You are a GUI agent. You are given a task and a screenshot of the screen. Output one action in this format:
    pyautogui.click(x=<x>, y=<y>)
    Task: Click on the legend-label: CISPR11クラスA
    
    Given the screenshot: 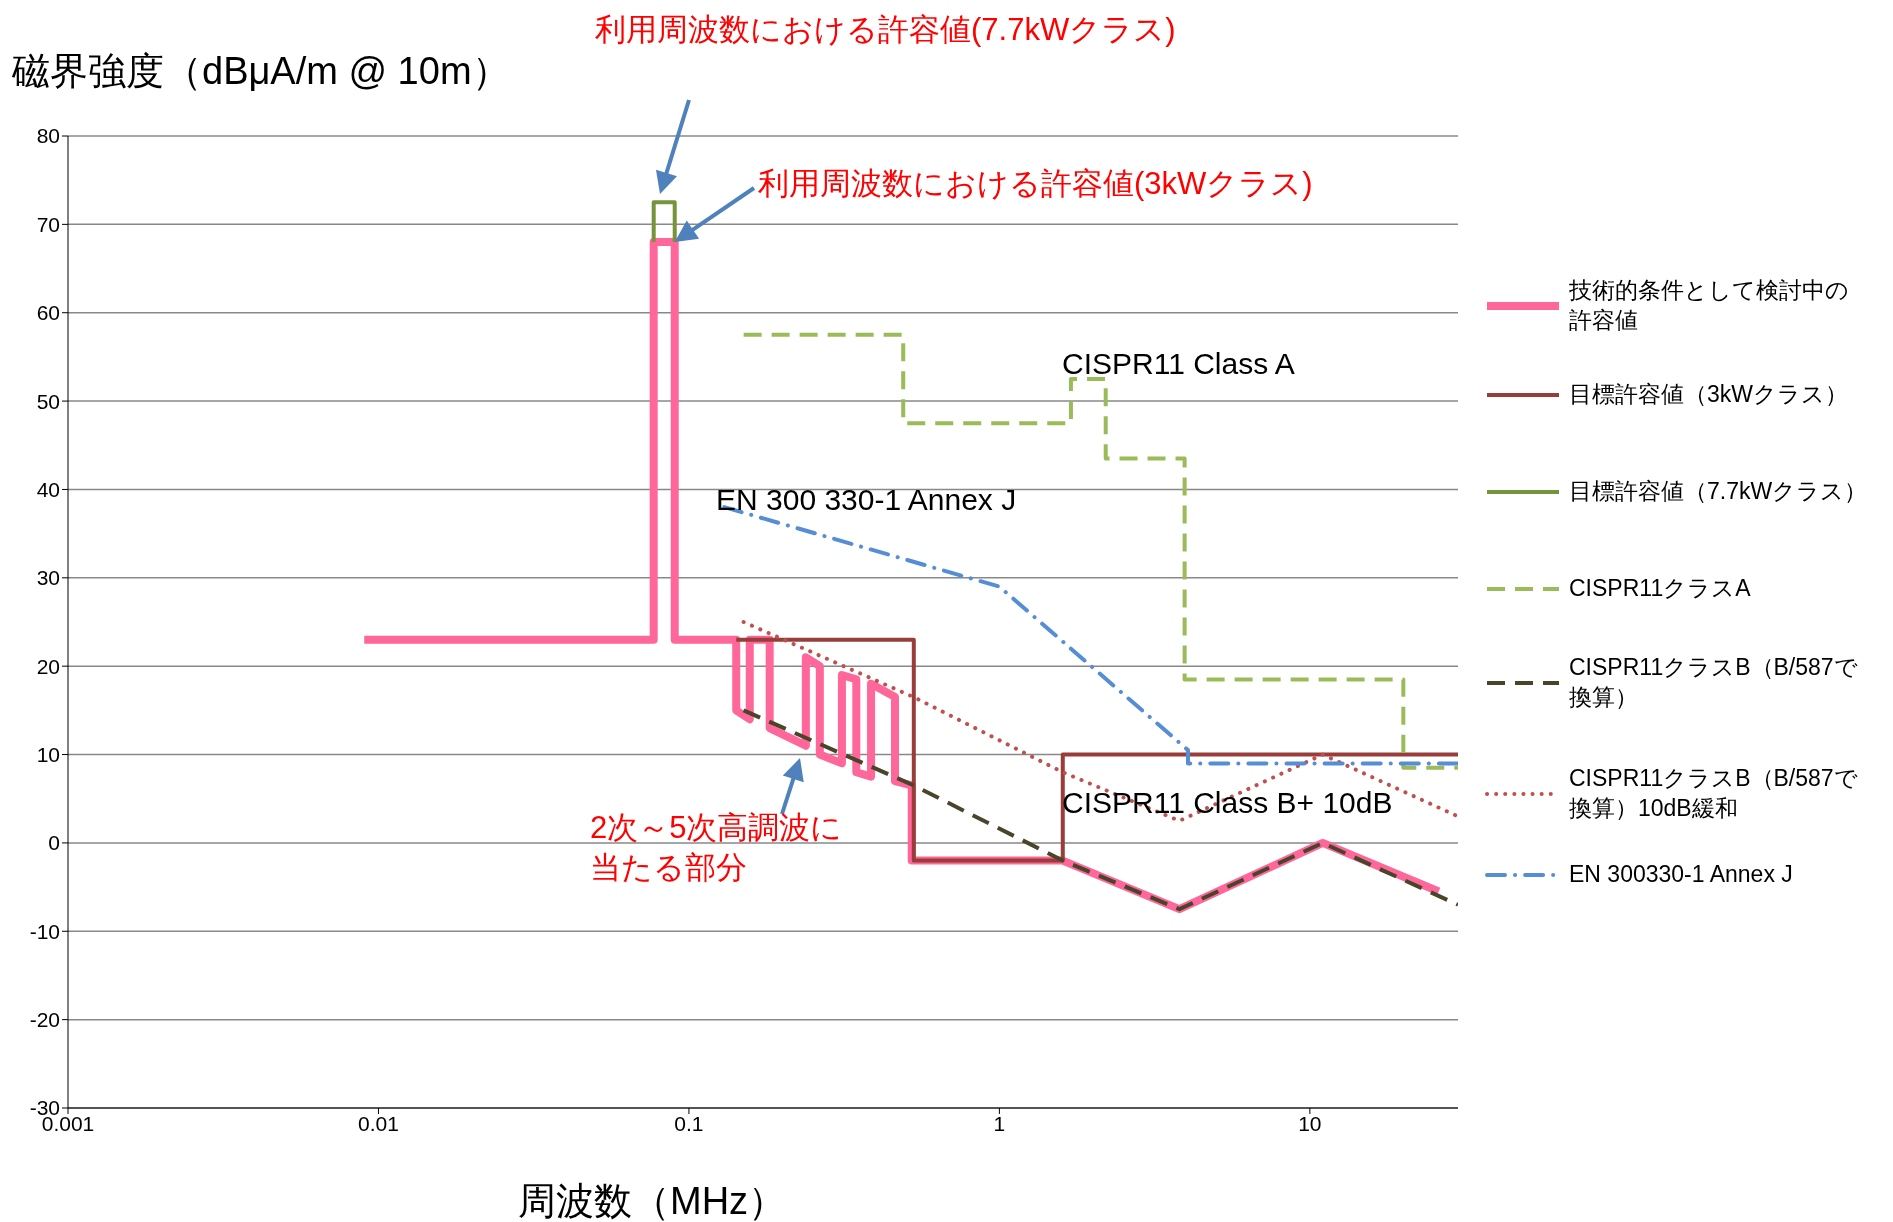 What is the action you would take?
    pyautogui.click(x=1660, y=588)
    